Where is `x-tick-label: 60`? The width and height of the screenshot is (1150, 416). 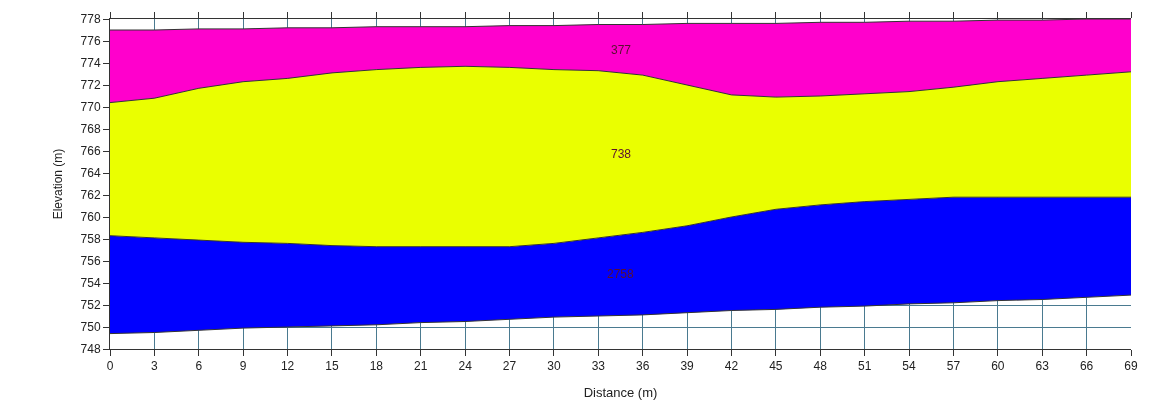
x-tick-label: 60 is located at coordinates (998, 366).